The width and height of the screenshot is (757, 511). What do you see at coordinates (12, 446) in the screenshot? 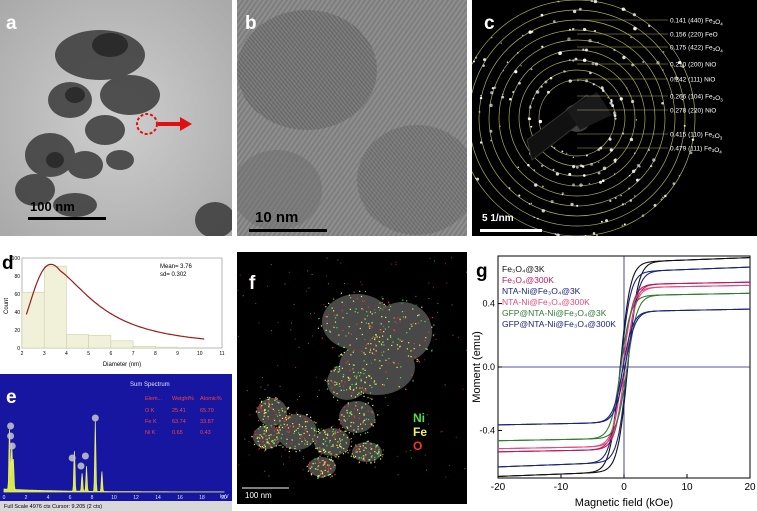
I see `peak-marker-icon` at bounding box center [12, 446].